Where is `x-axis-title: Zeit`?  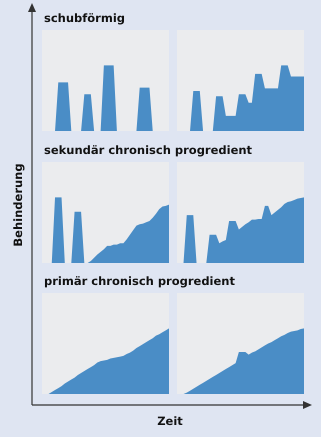 x-axis-title: Zeit is located at coordinates (170, 421).